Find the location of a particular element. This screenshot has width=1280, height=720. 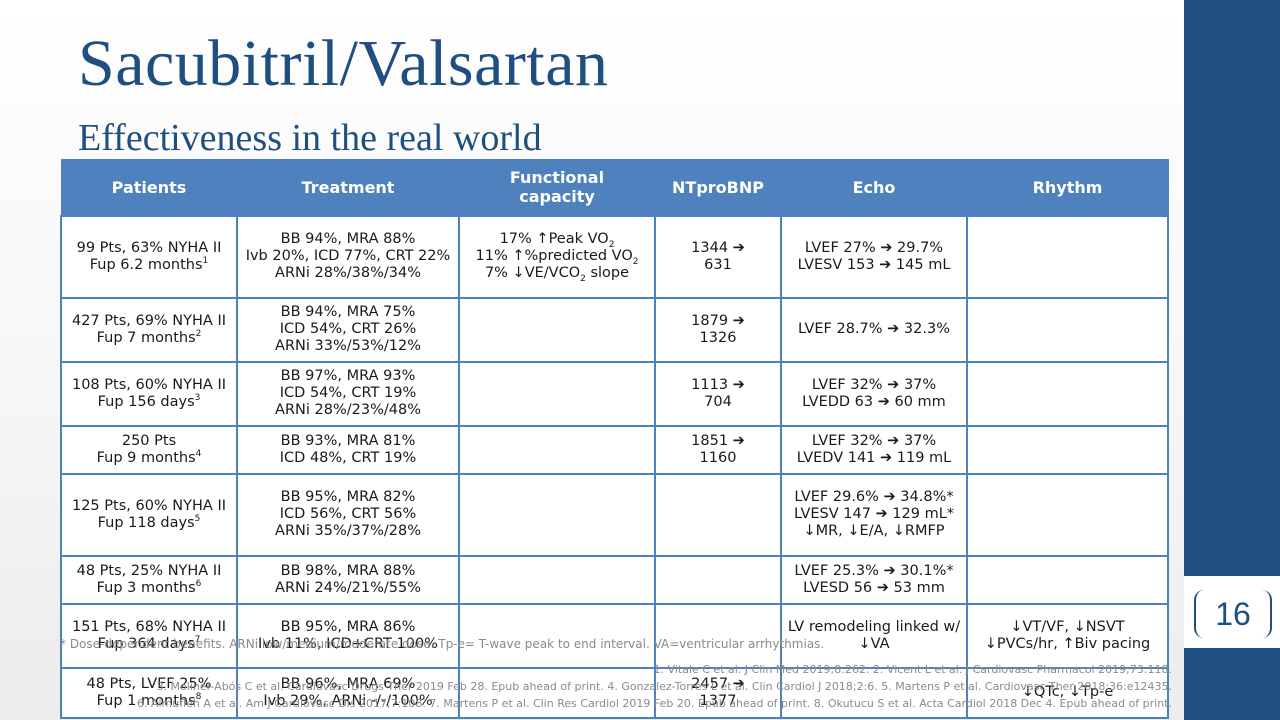

echo-cell: LVEF 27% ➔ 29.7% LVESV 153 ➔ 145 mL is located at coordinates (874, 256).